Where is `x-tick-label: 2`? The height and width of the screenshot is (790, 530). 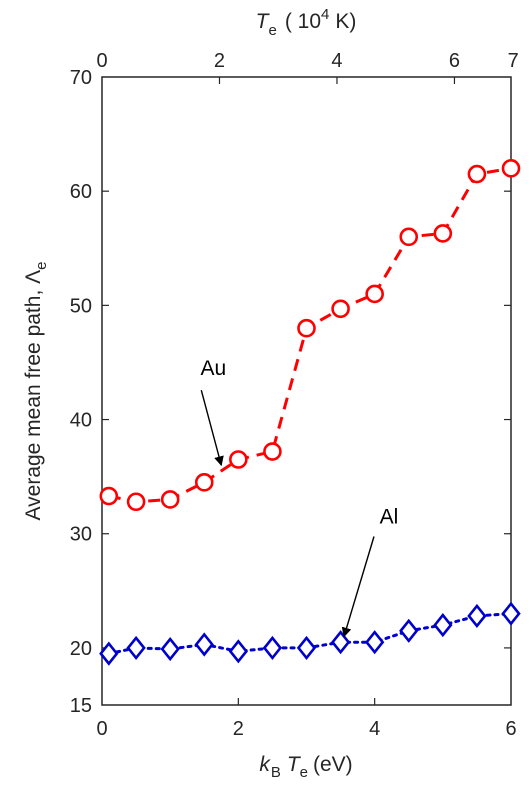
x-tick-label: 2 is located at coordinates (238, 729).